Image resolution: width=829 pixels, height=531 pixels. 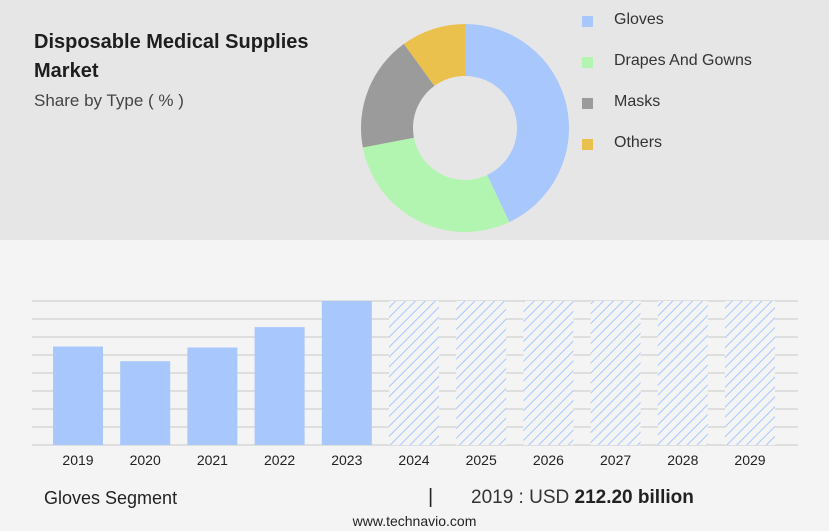 What do you see at coordinates (750, 373) in the screenshot?
I see `forecast-bar-2029` at bounding box center [750, 373].